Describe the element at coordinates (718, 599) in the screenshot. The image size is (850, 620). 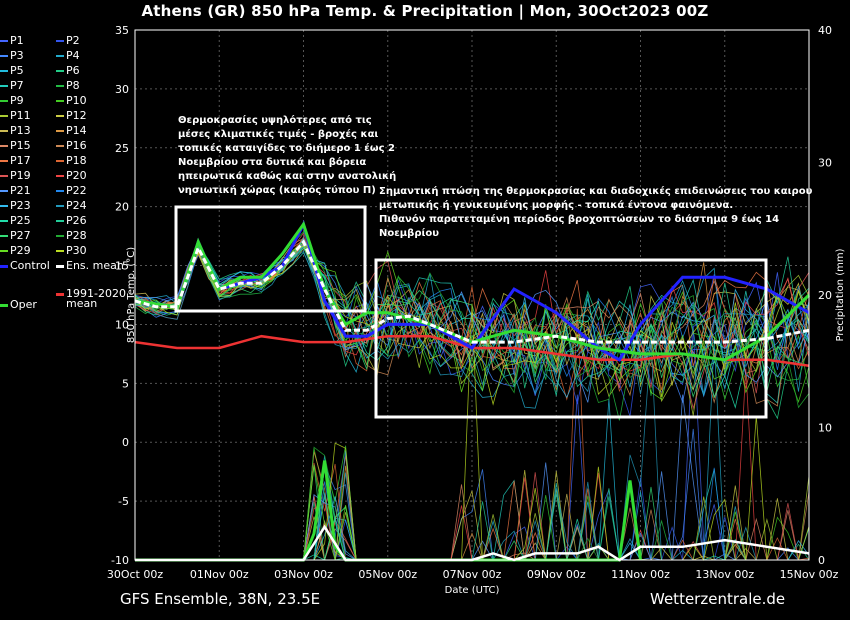
I see `footer-source: Wetterzentrale.de` at that location.